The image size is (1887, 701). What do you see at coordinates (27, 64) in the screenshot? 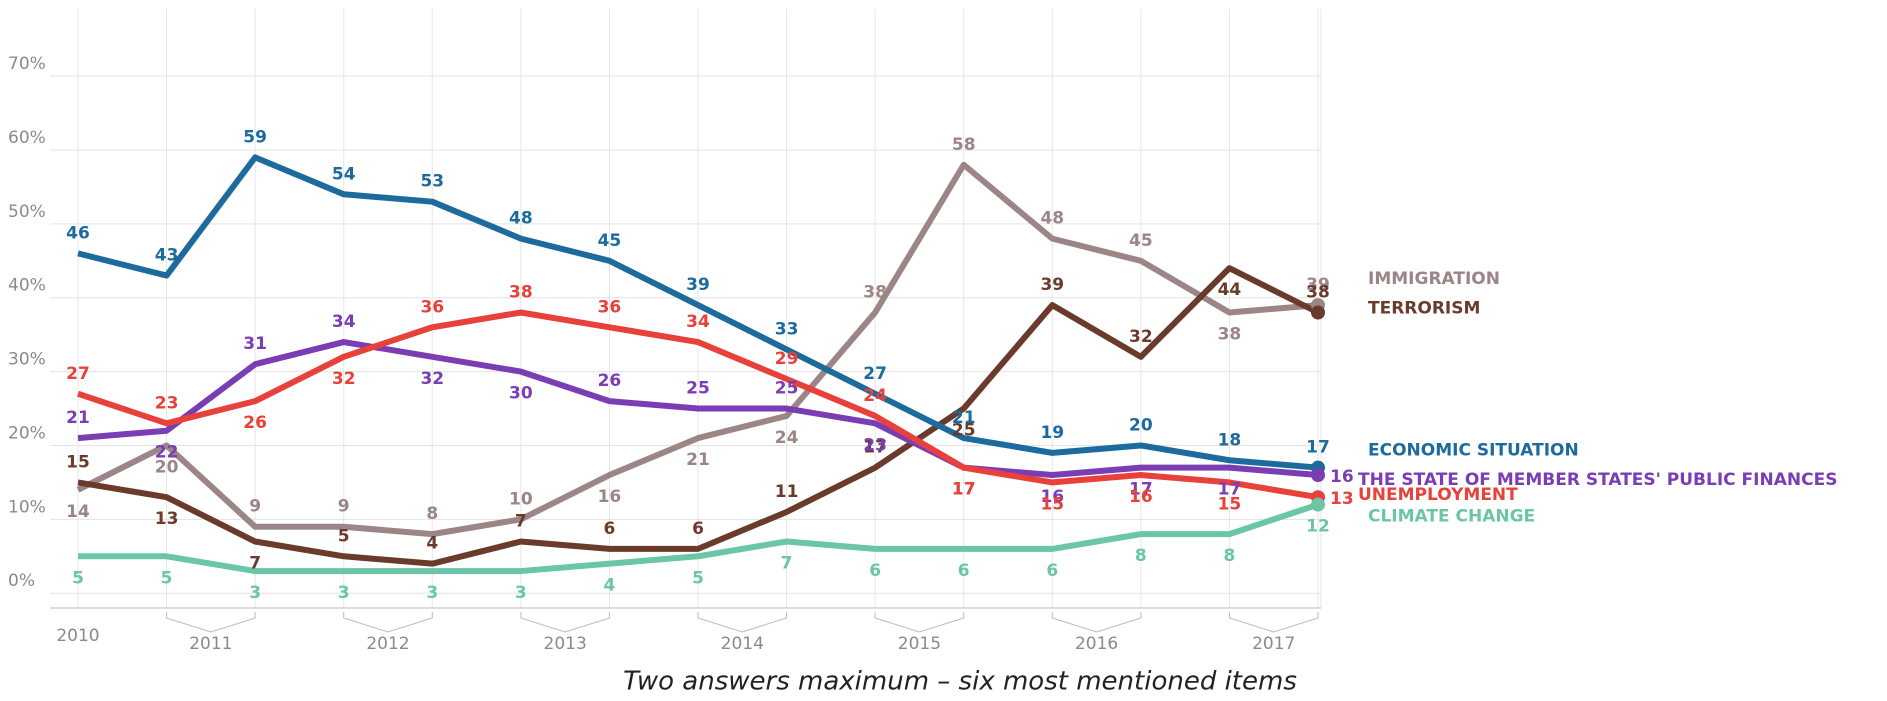
I see `y-tick-label: 70%` at bounding box center [27, 64].